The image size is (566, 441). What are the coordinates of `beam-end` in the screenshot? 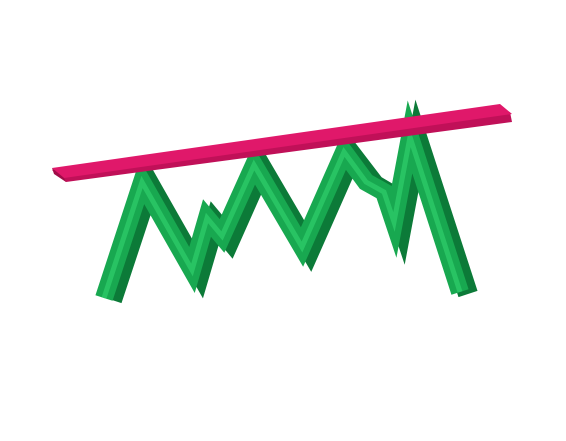 It's located at (59, 175).